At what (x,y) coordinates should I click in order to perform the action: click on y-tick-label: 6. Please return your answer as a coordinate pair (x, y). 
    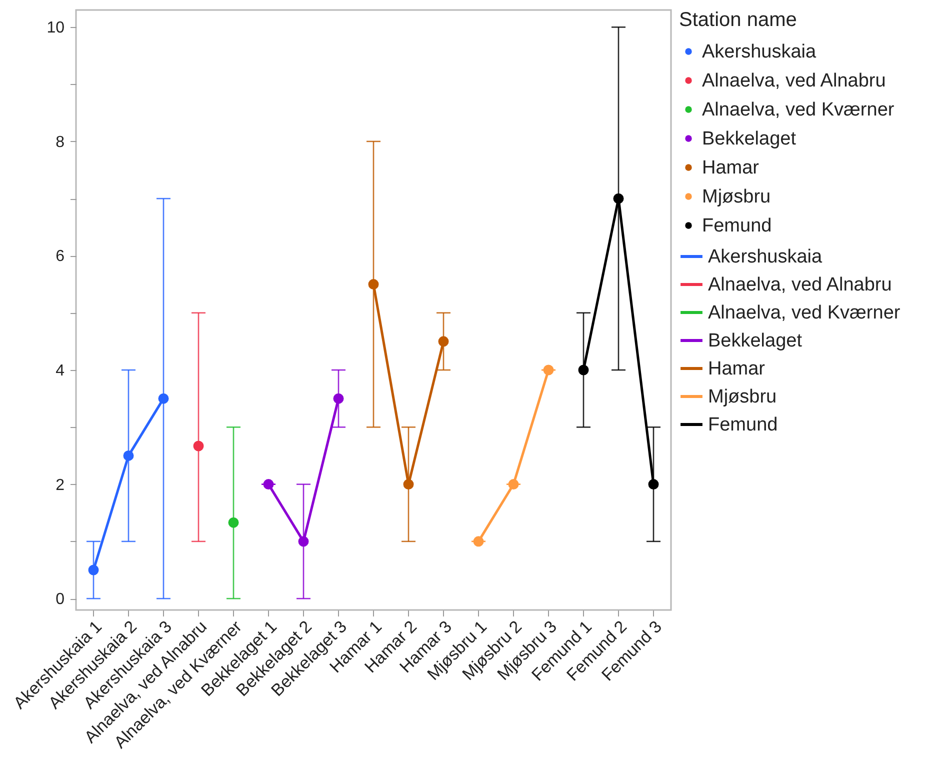
    Looking at the image, I should click on (60, 257).